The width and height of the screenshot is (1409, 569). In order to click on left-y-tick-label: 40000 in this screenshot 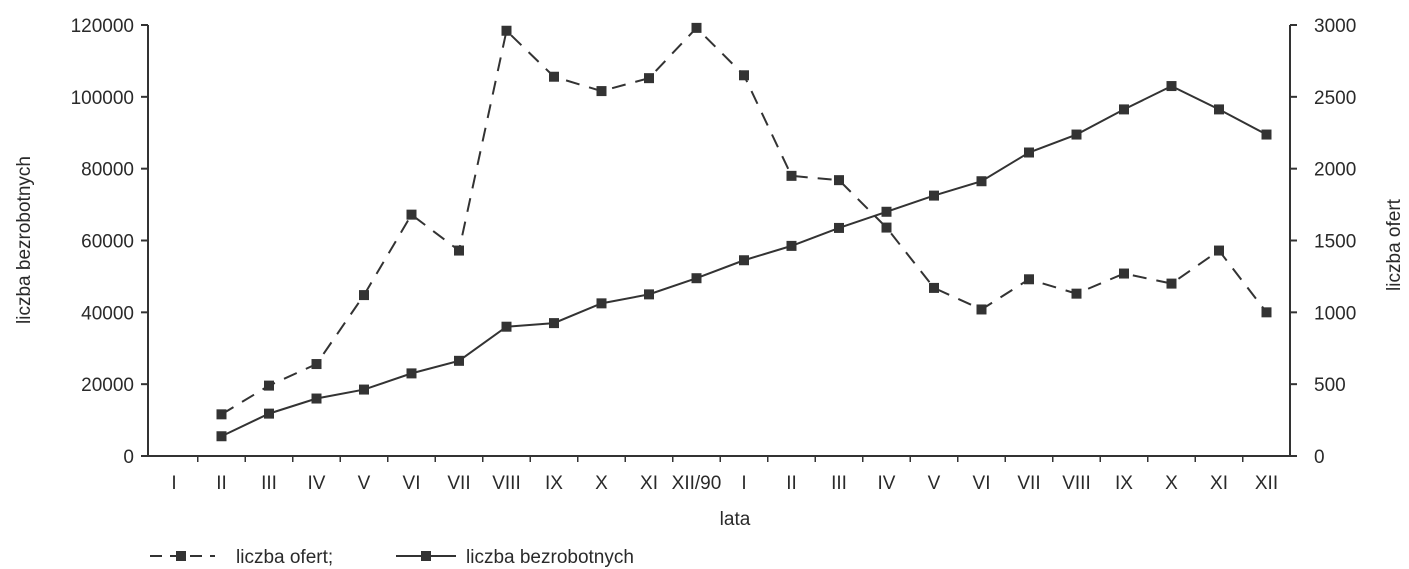, I will do `click(107, 313)`.